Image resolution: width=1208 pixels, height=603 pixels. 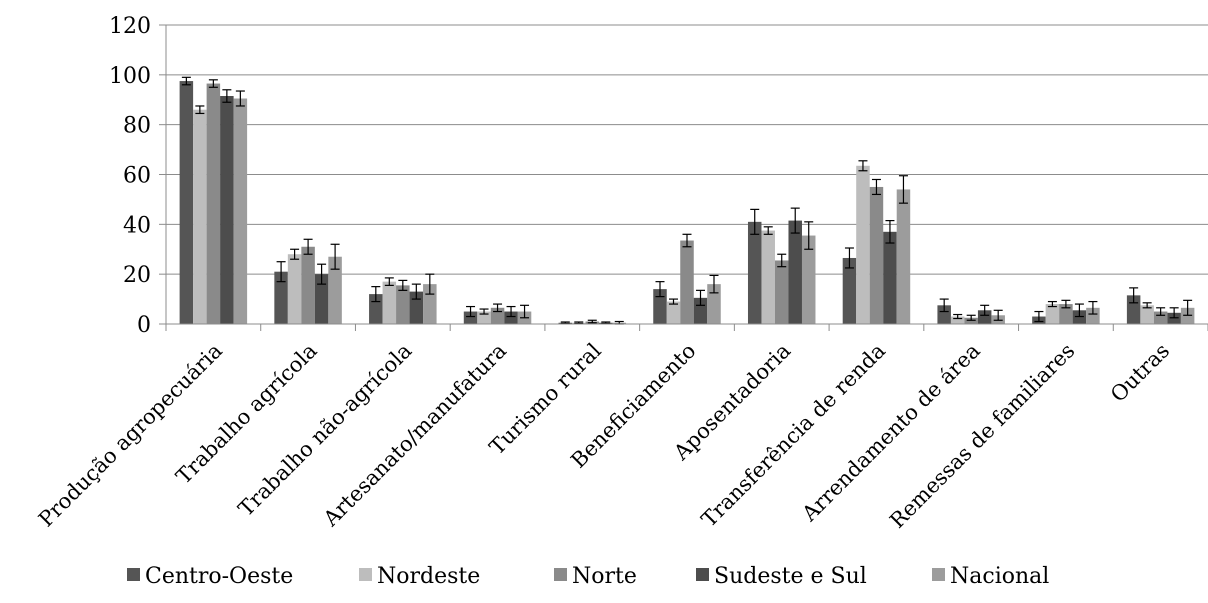 What do you see at coordinates (891, 433) in the screenshot?
I see `category-label: Arrendamento de área` at bounding box center [891, 433].